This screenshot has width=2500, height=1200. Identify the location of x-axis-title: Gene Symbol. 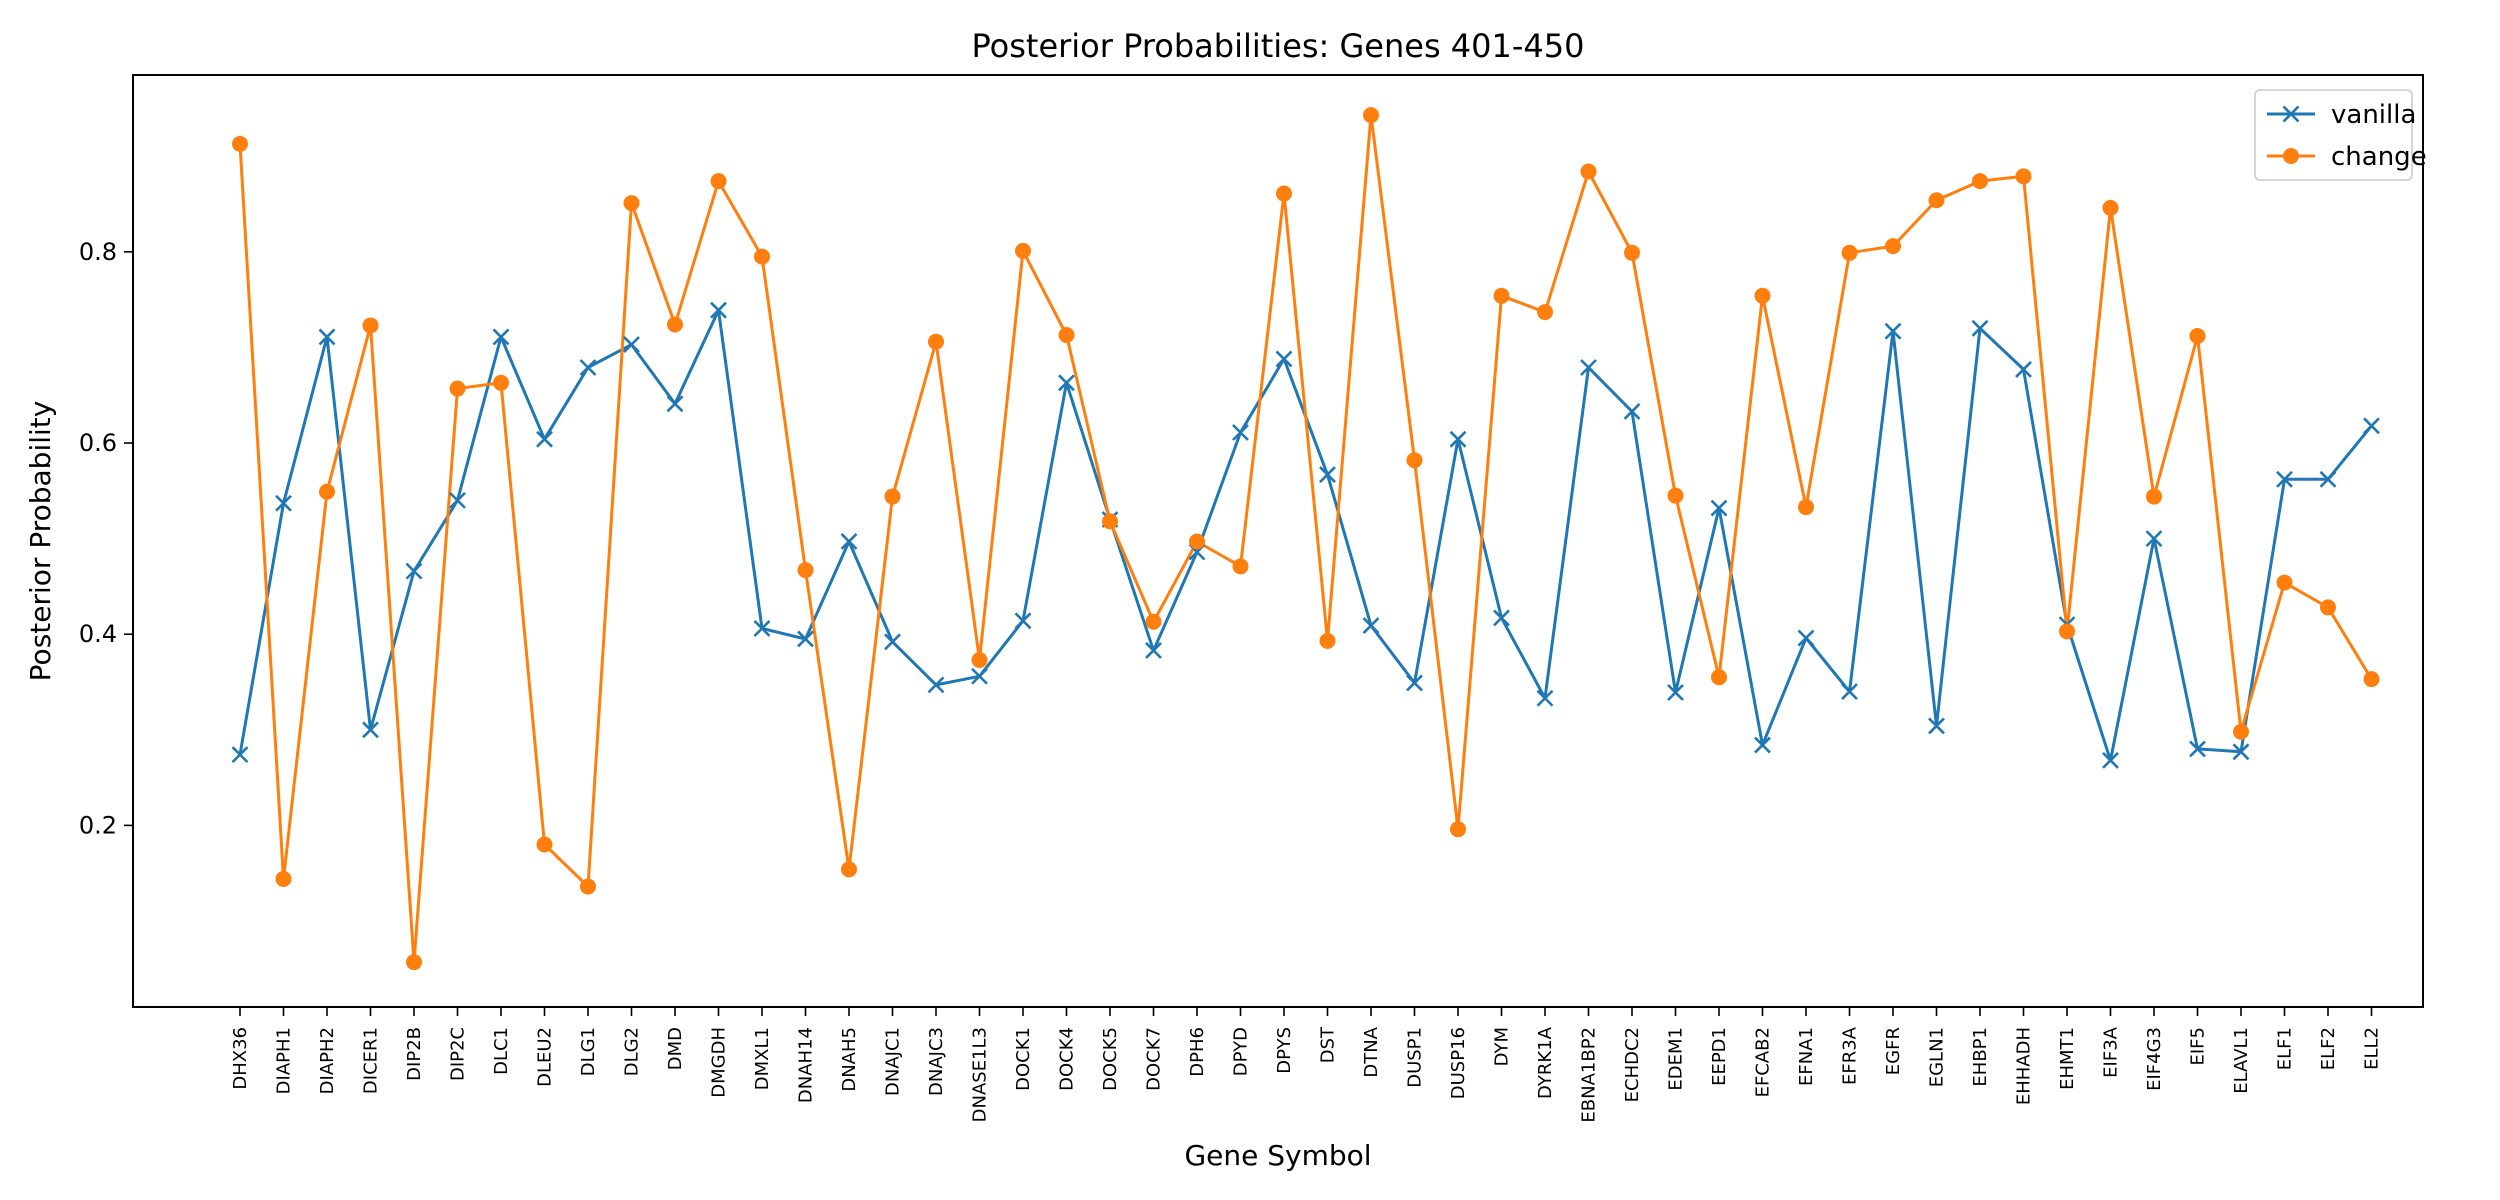
(1277, 1155).